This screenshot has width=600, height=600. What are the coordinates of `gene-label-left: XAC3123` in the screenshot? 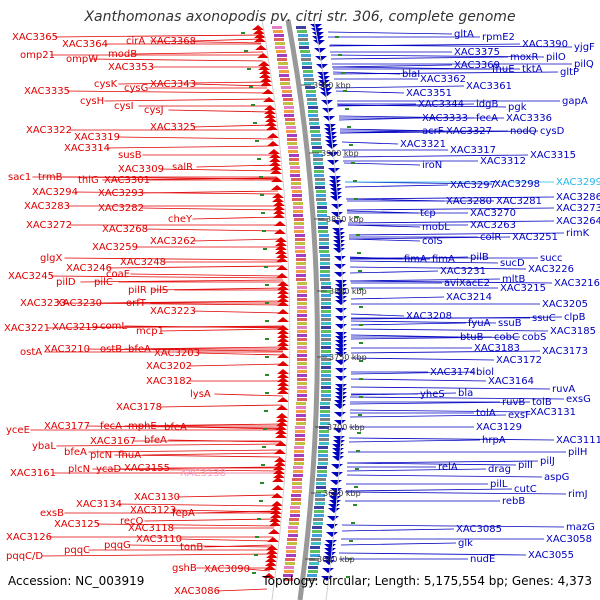 It's located at (153, 510).